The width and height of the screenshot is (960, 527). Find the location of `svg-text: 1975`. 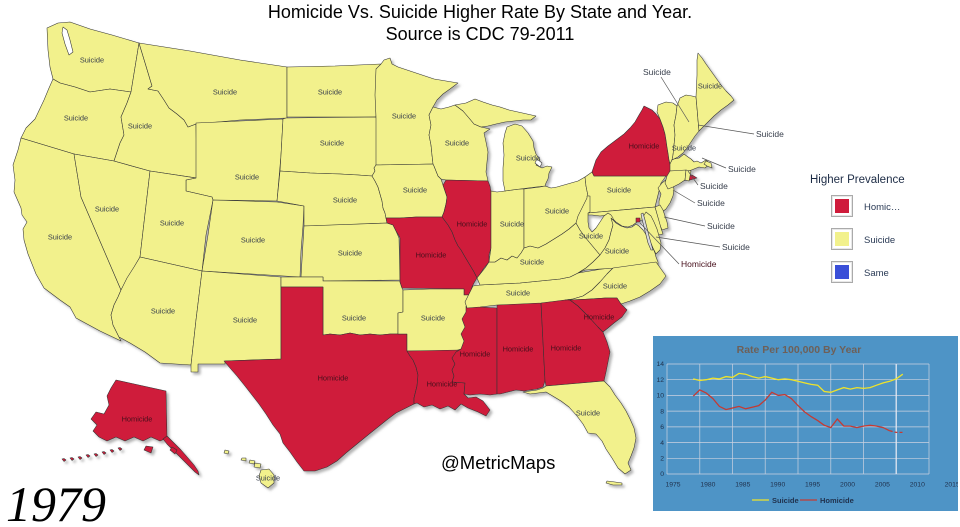

svg-text: 1975 is located at coordinates (672, 485).